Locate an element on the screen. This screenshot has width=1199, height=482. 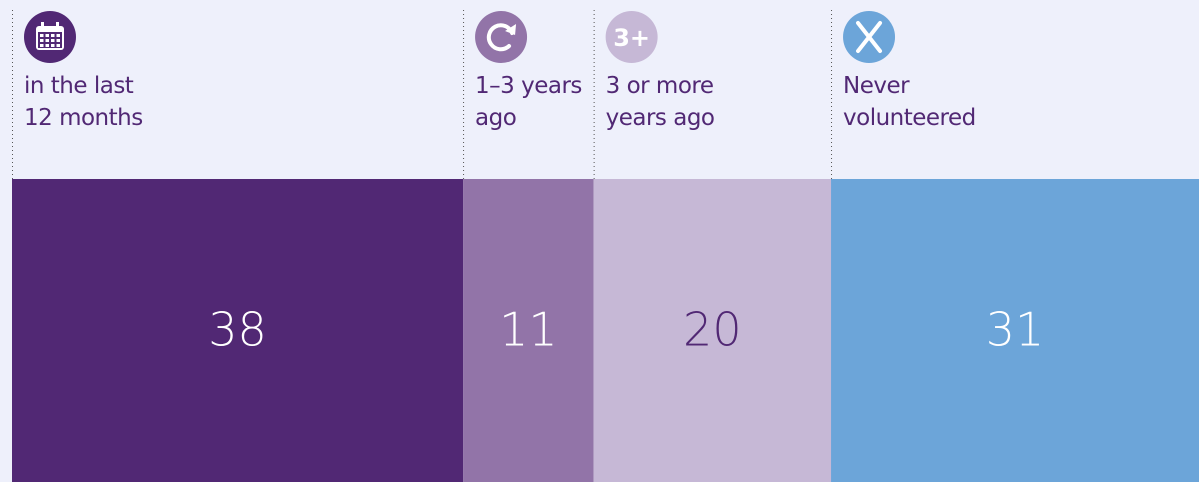
value-label: 38 is located at coordinates (237, 330).